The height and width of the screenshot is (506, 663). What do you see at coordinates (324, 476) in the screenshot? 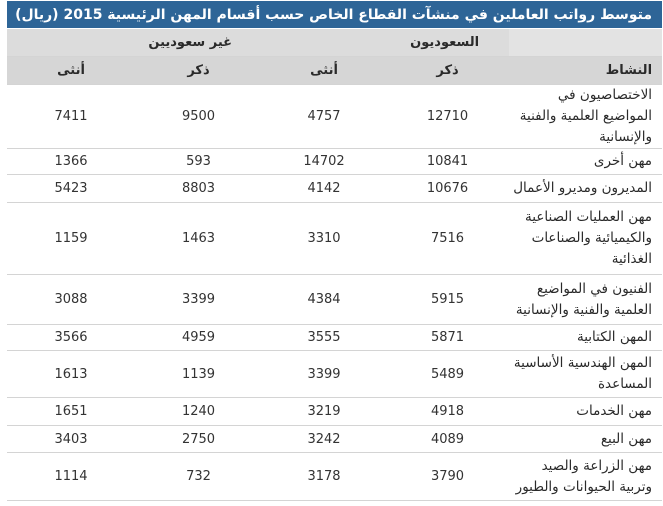
I see `cell-saudi-female: 3178` at bounding box center [324, 476].